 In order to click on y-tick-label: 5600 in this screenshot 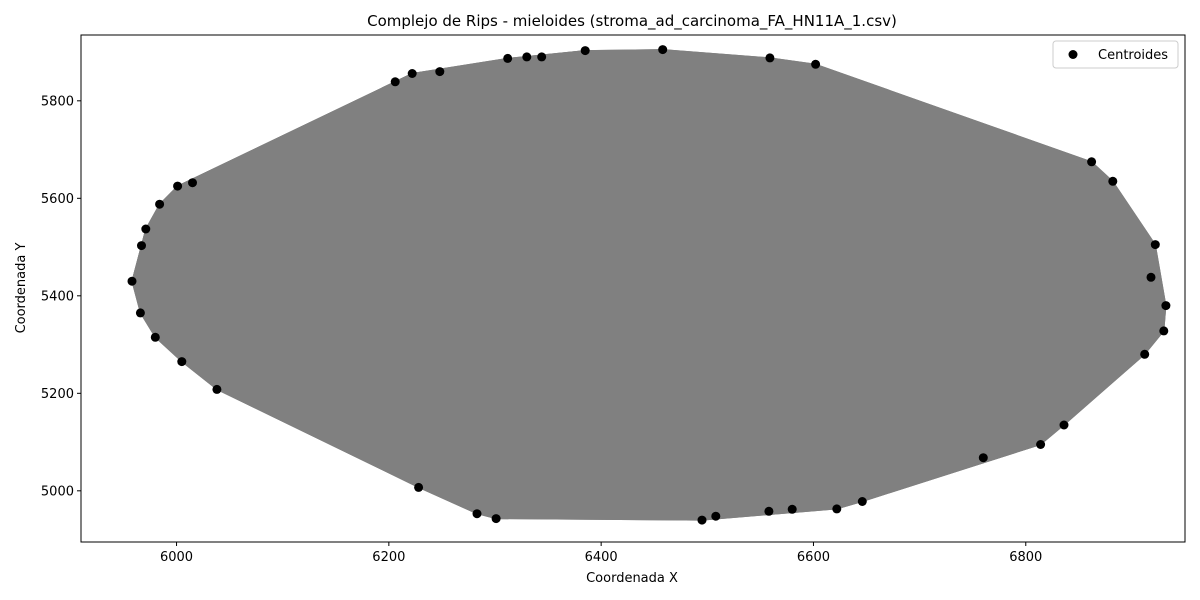, I will do `click(57, 199)`.